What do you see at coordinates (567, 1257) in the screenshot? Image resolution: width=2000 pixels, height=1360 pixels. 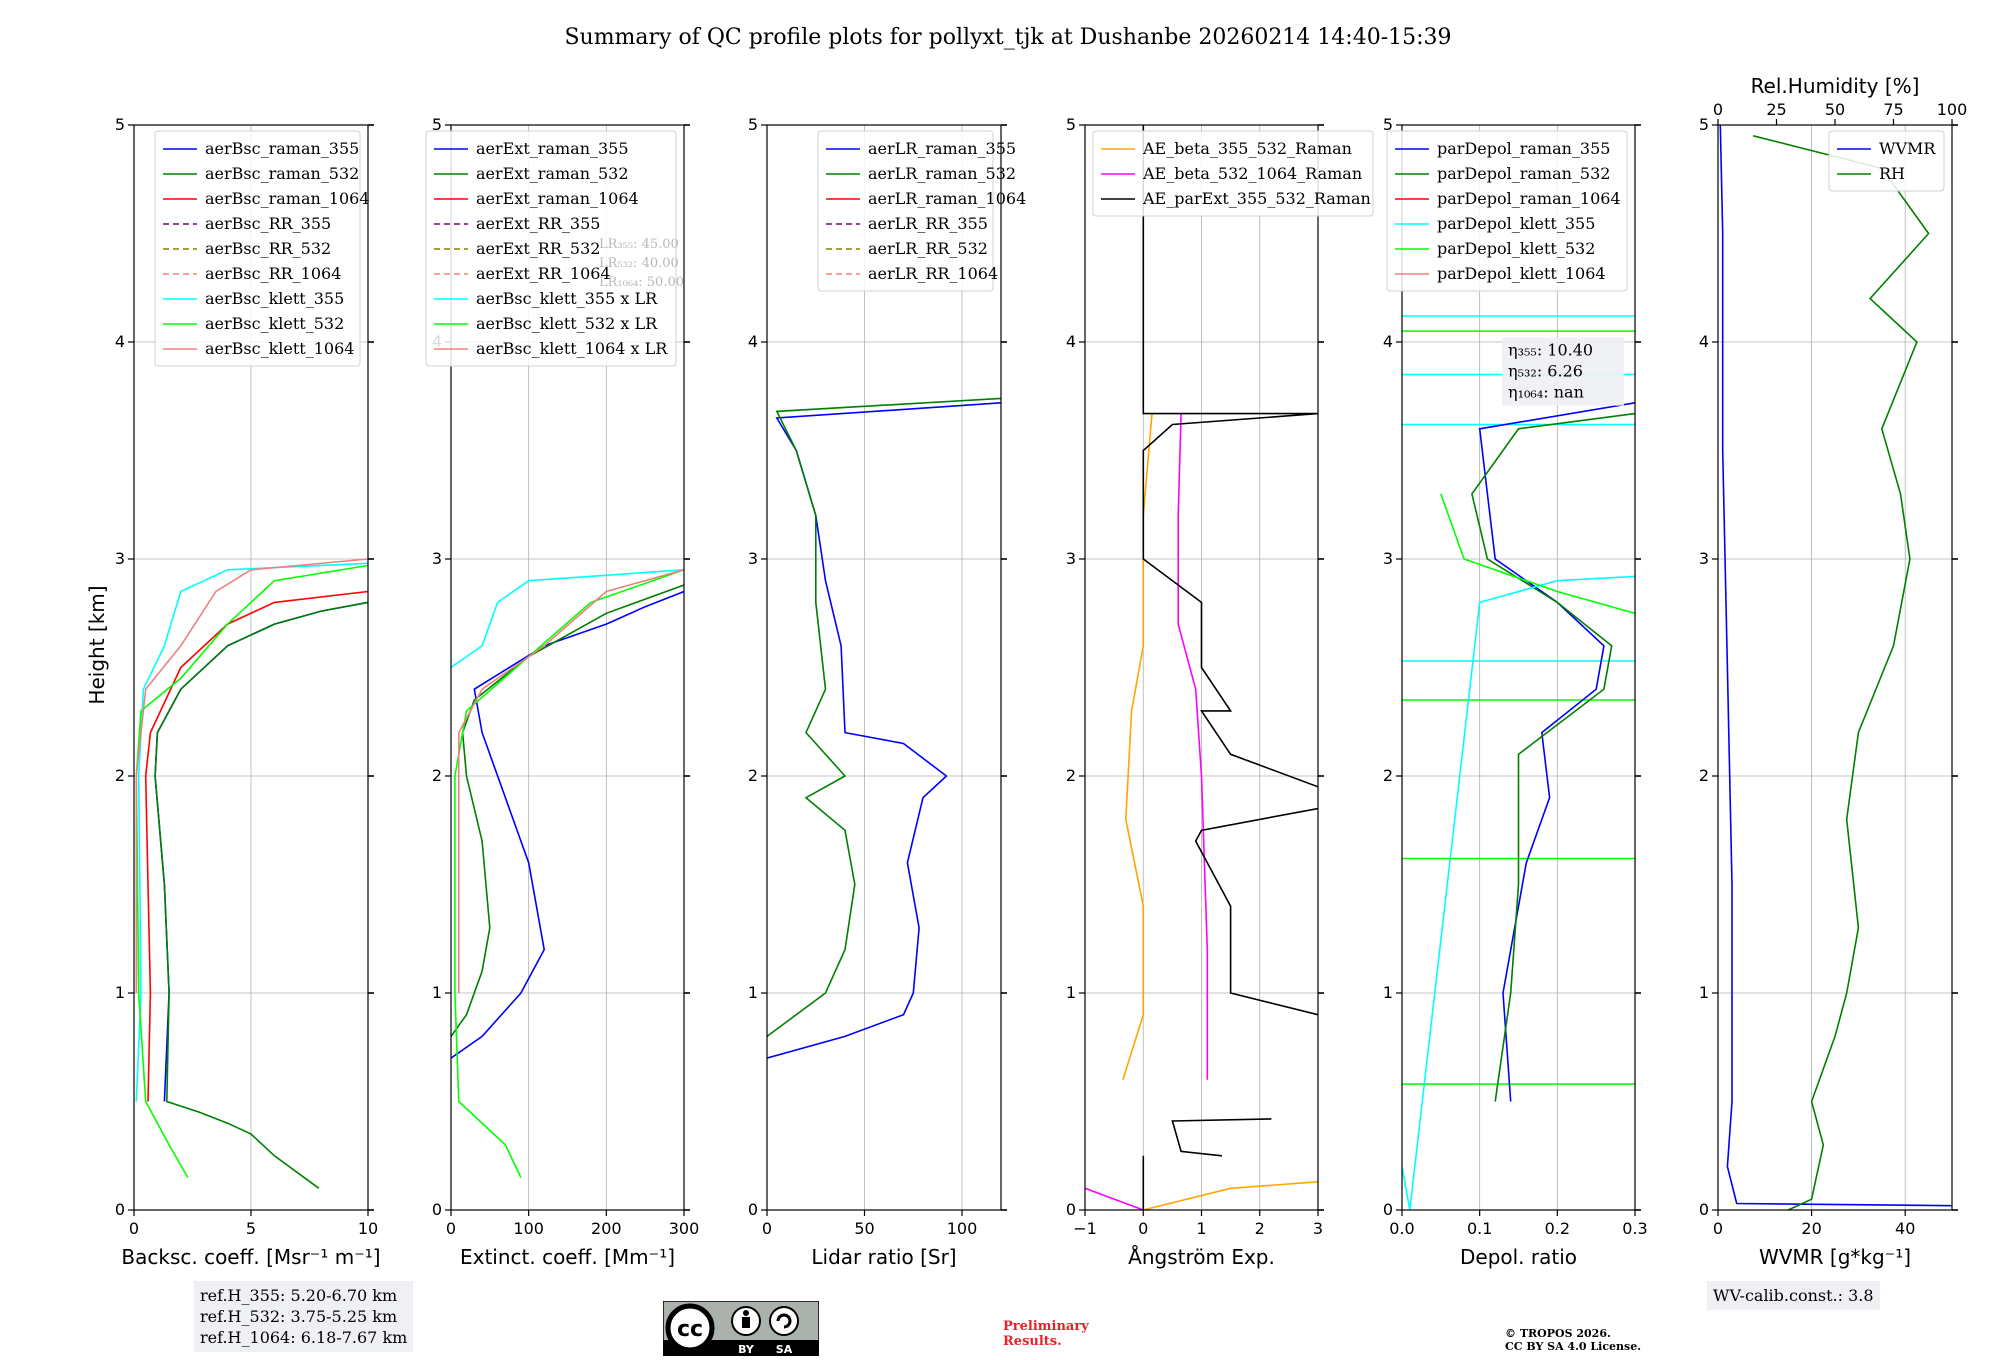 I see `x-axis-label: Extinct. coeff. [Mm⁻¹]` at bounding box center [567, 1257].